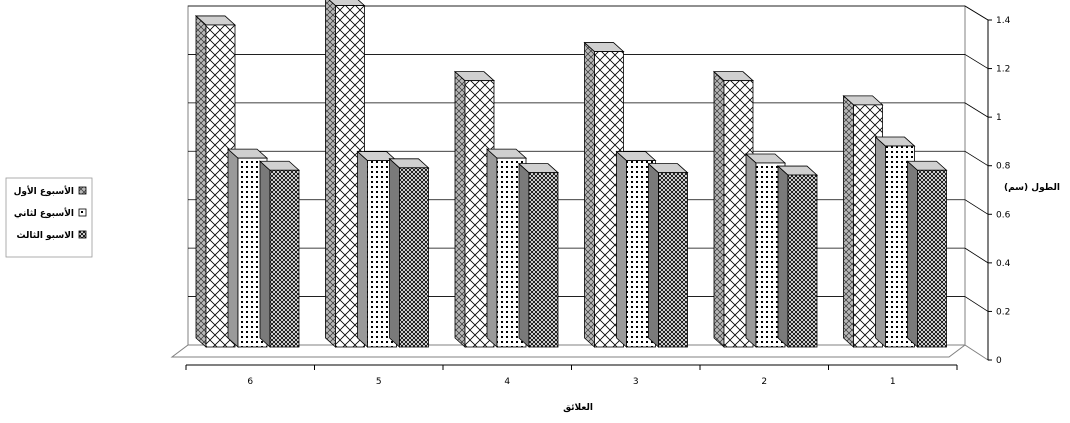 Image resolution: width=1070 pixels, height=423 pixels. I want to click on x-tick-label: 4, so click(507, 382).